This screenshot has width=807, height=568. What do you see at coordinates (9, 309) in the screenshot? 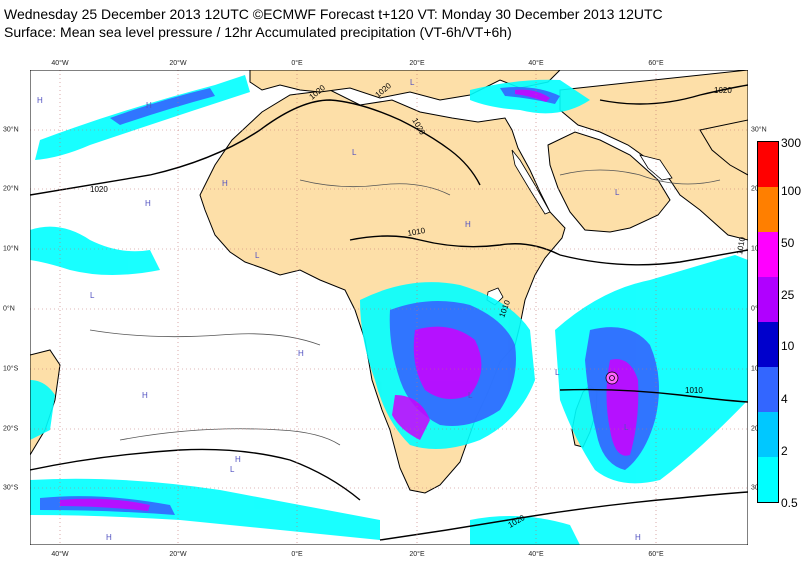
I see `lat-label-0n-left: 0°N` at bounding box center [9, 309].